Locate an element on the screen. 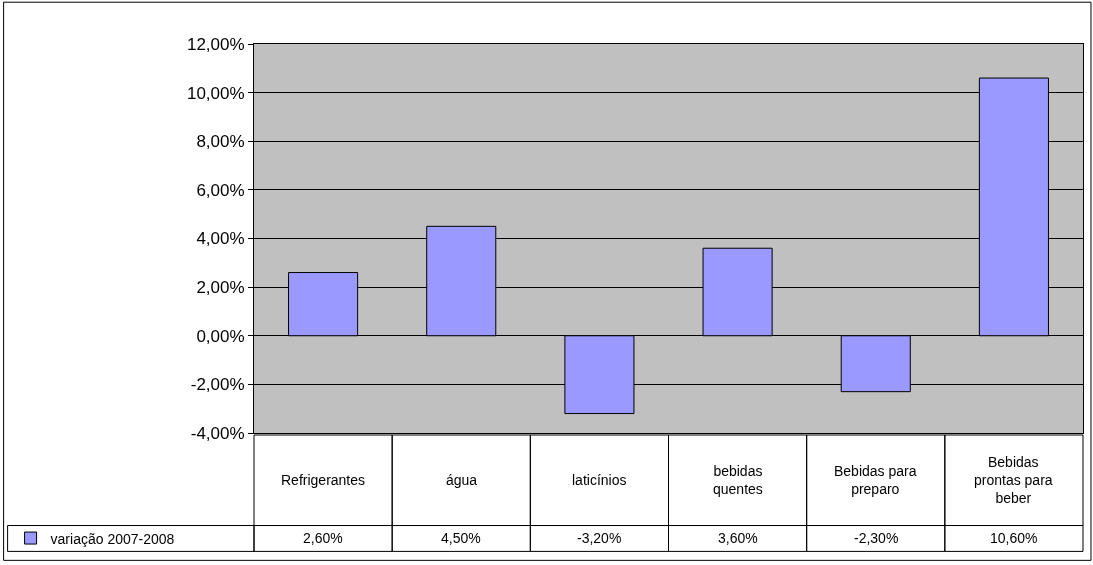 This screenshot has height=565, width=1093. y-tick-label: 4,00% is located at coordinates (220, 239).